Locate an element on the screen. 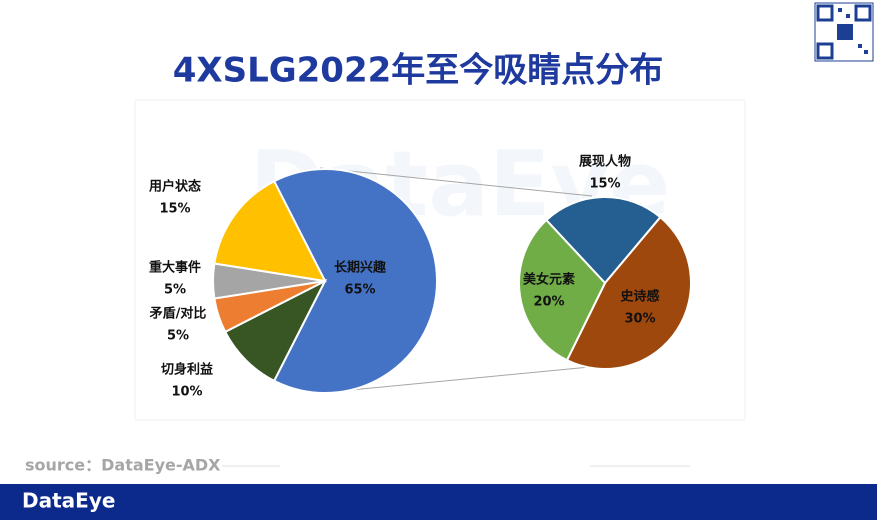  slice-label: 用户状态 is located at coordinates (174, 187).